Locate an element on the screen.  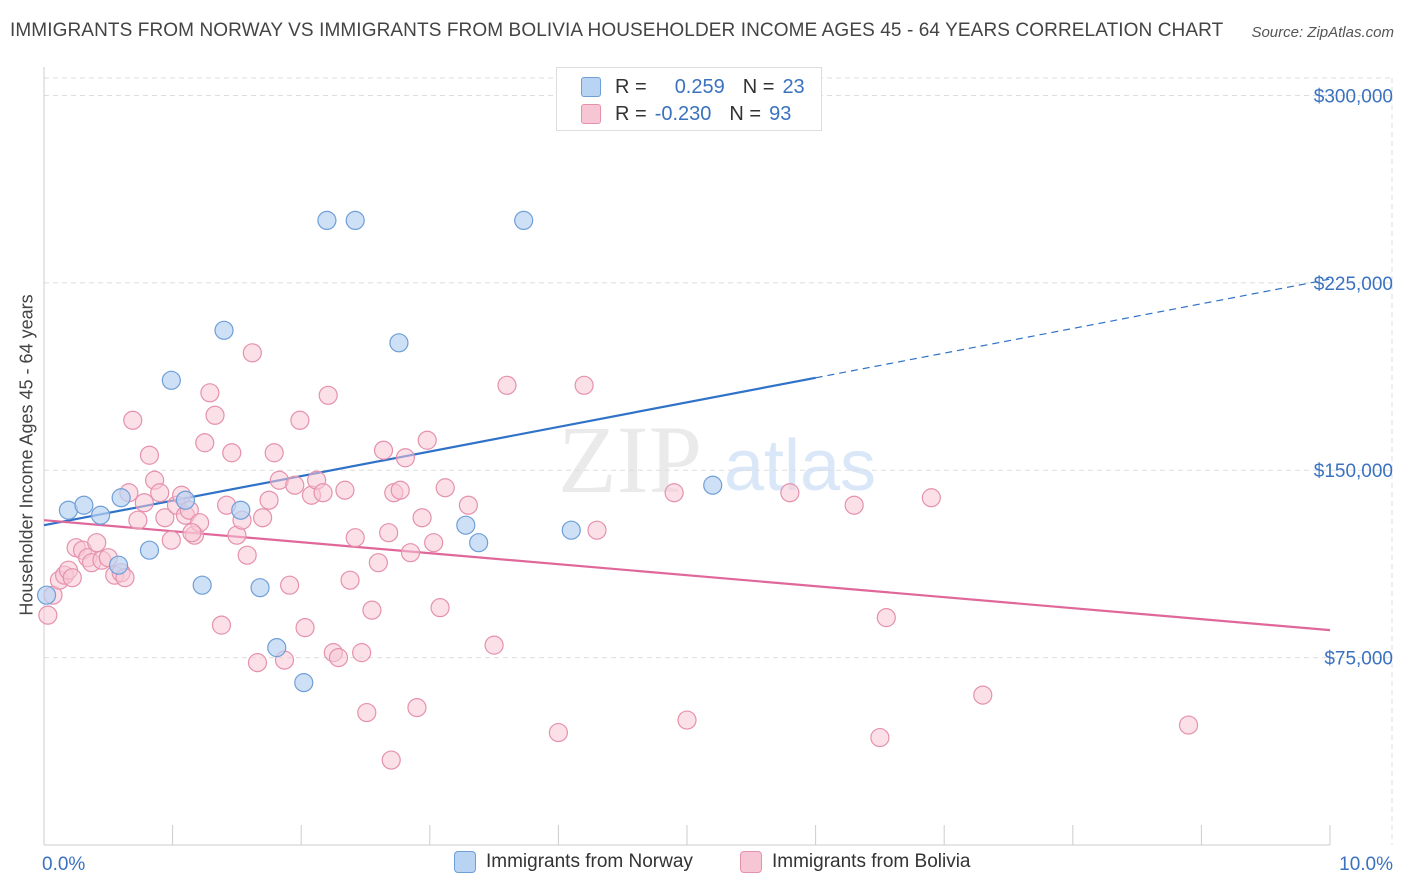
legend-item-norway: Immigrants from Norway is located at coordinates (573, 862).